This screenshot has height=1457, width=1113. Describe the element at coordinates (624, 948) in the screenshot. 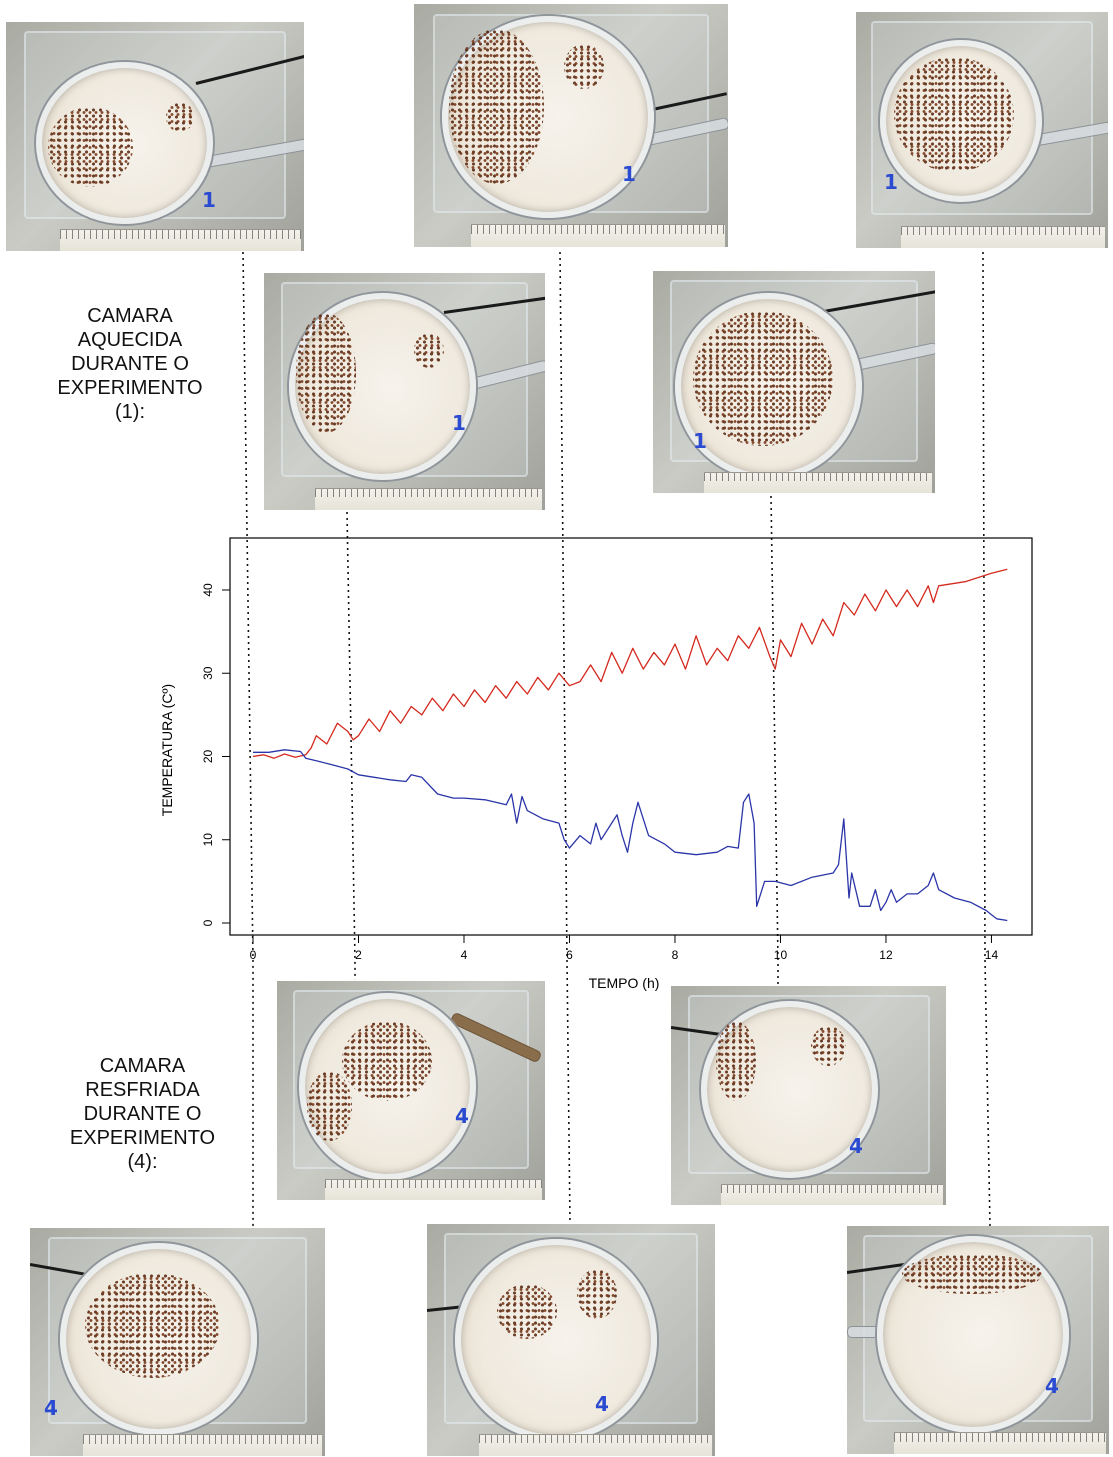

I see `x-axis: 0 2 4 6 8 10 12 14` at that location.